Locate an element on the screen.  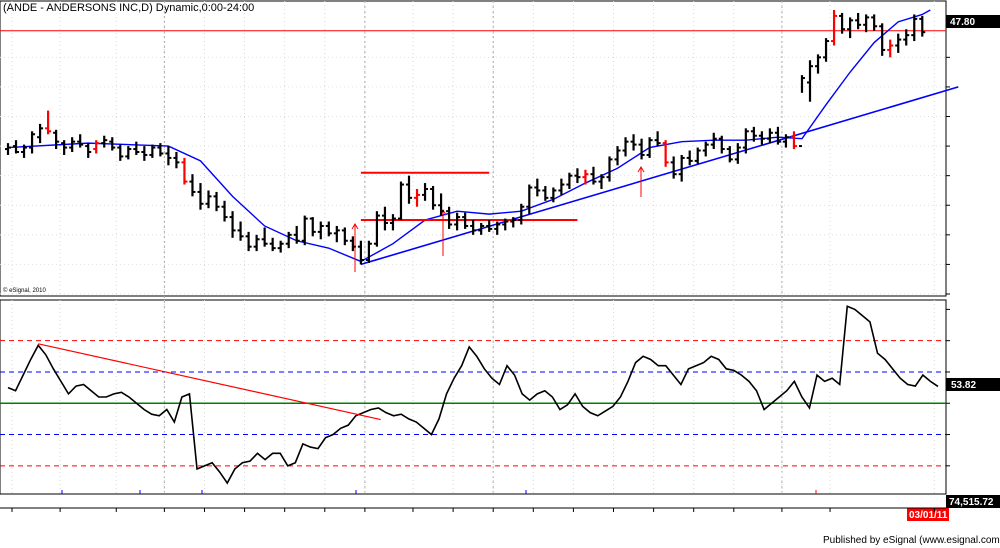
new-high-arrow-head is located at coordinates (641, 169).